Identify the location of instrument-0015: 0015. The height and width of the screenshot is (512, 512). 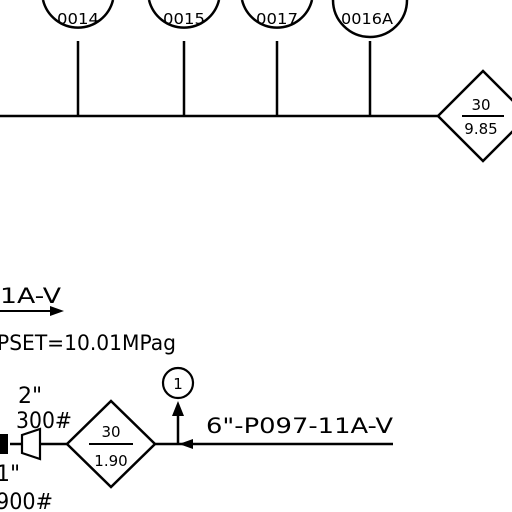
(184, 58).